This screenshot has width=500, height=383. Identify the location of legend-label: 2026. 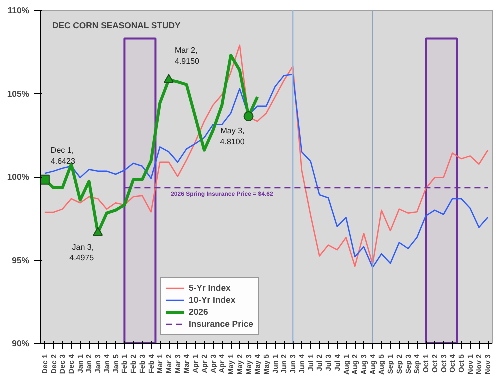
(199, 312).